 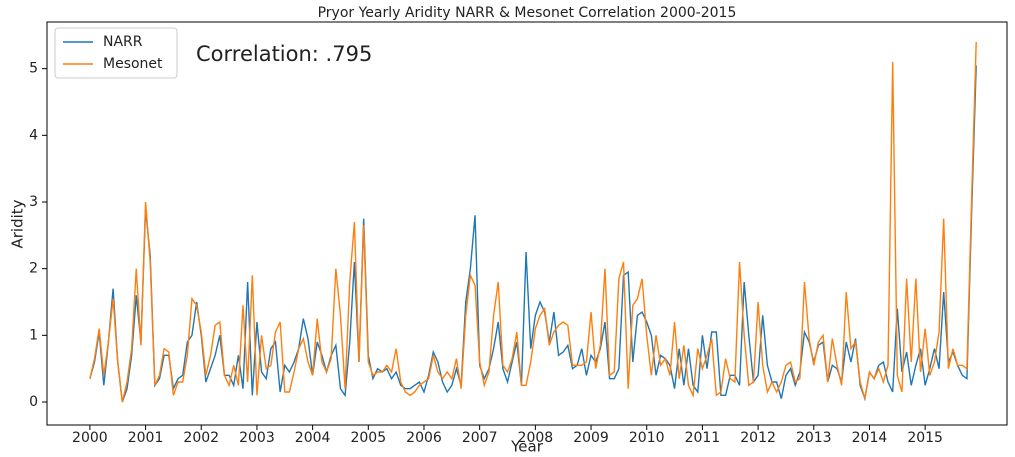 I want to click on y-axis-label: Aridity, so click(x=18, y=223).